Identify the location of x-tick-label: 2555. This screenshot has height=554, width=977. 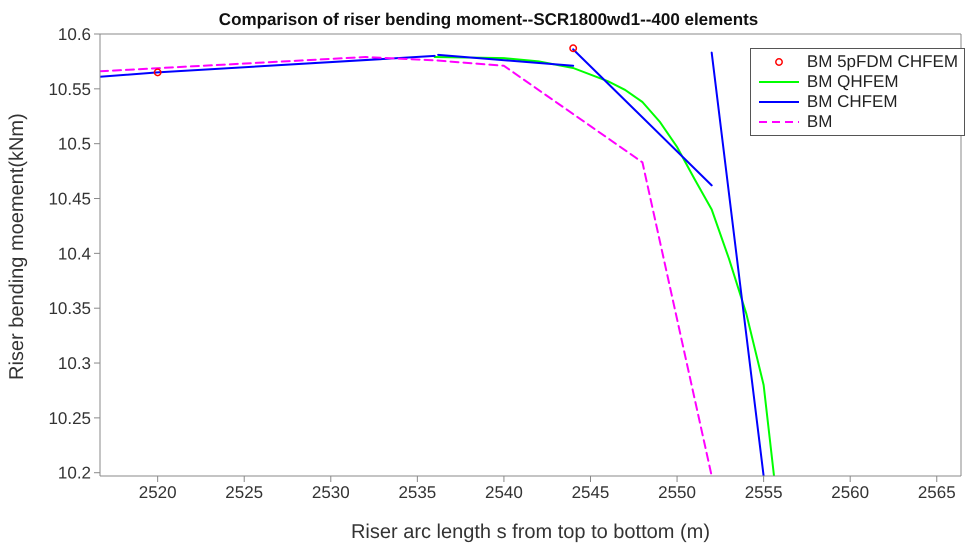
(763, 492).